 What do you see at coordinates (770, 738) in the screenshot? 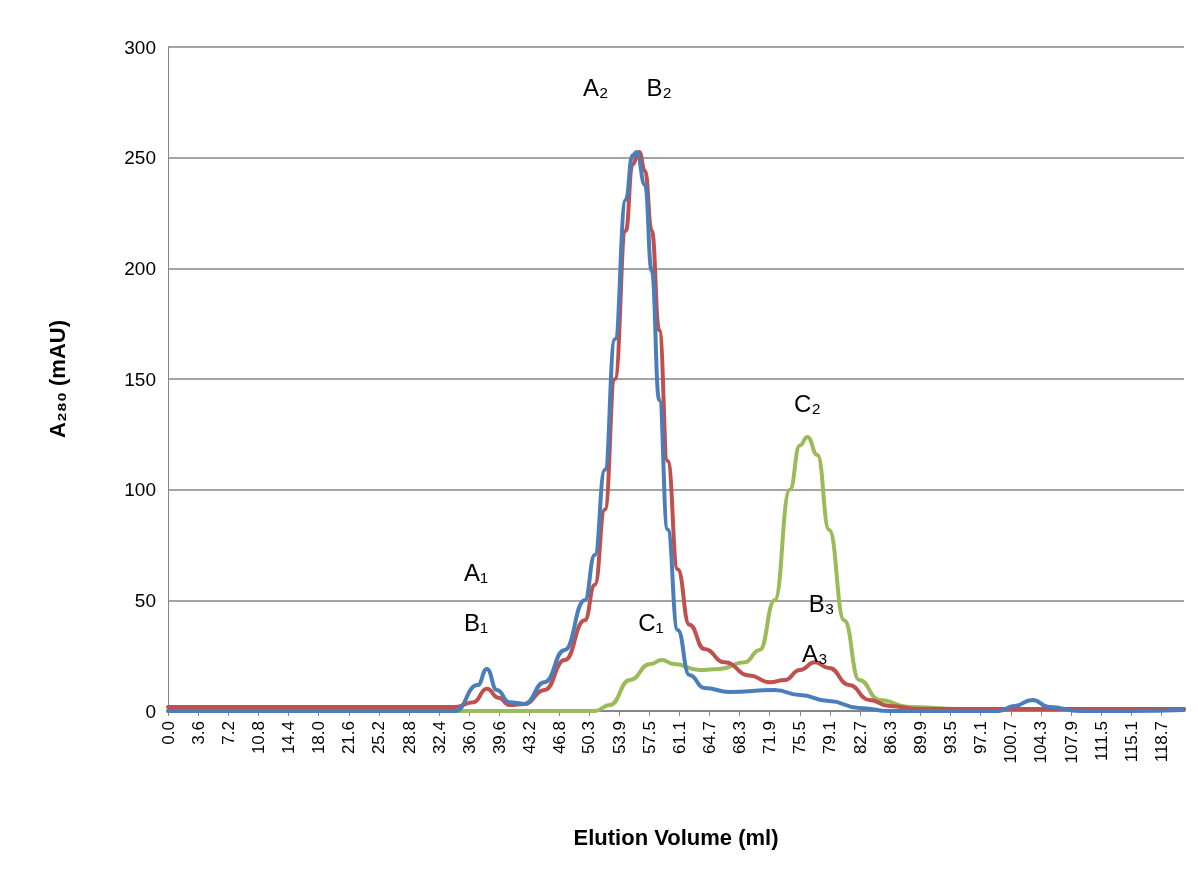
I see `x-tick-label: 71.9` at bounding box center [770, 738].